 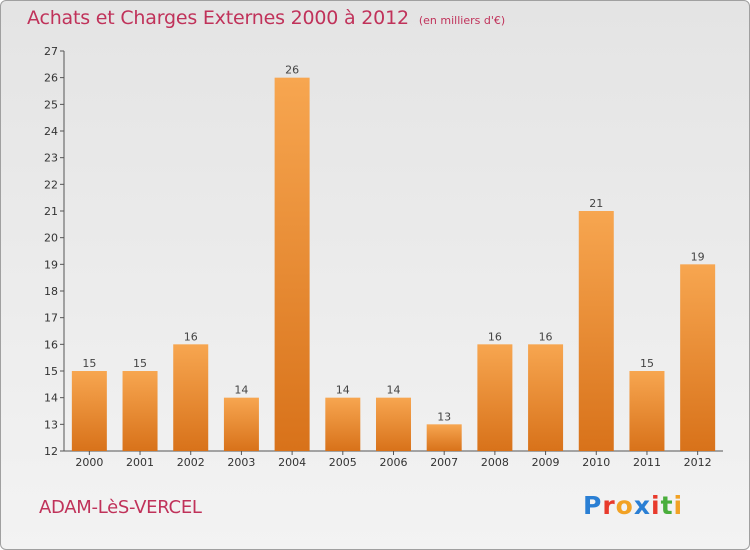 I want to click on data-label: 13, so click(x=444, y=416).